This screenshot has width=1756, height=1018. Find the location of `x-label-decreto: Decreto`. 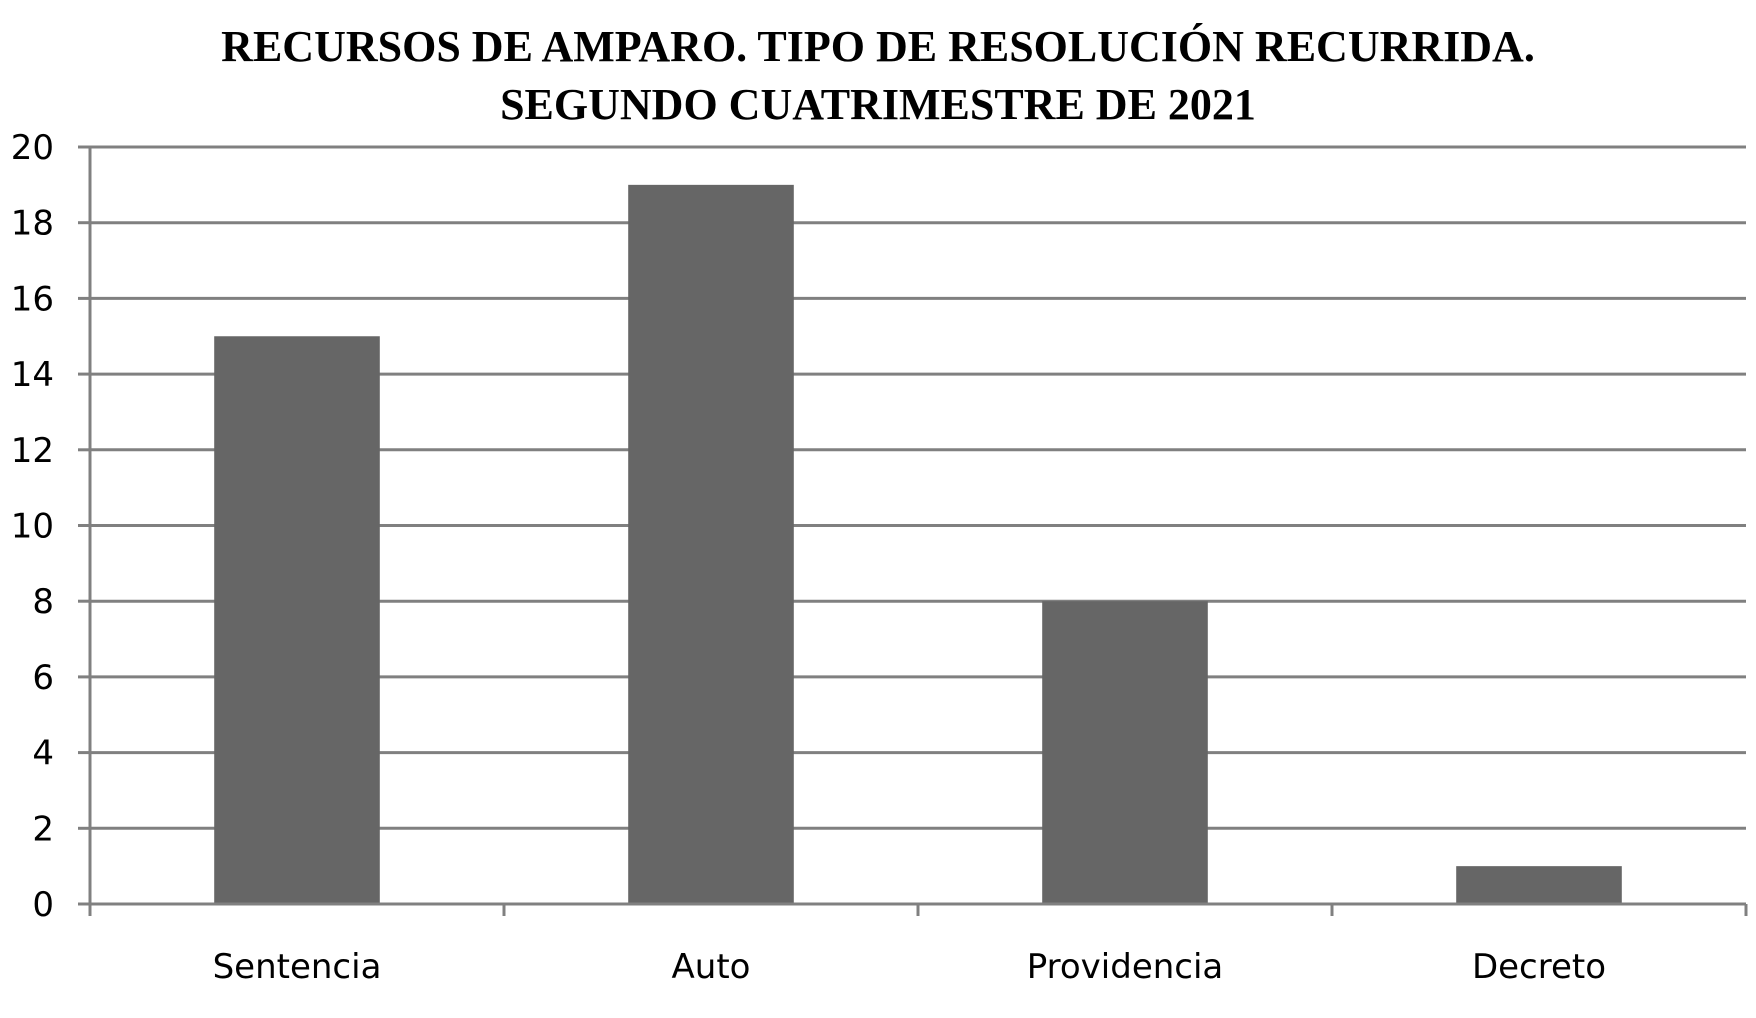

x-label-decreto: Decreto is located at coordinates (1539, 967).